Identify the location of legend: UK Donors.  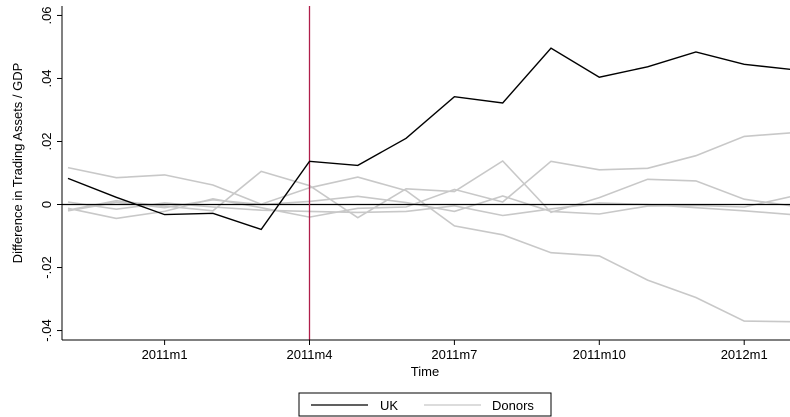
(425, 404).